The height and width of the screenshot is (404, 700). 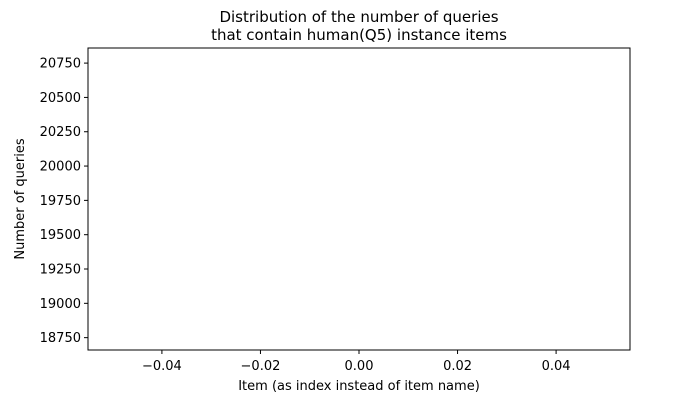 What do you see at coordinates (60, 270) in the screenshot?
I see `y-tick-label: 19250` at bounding box center [60, 270].